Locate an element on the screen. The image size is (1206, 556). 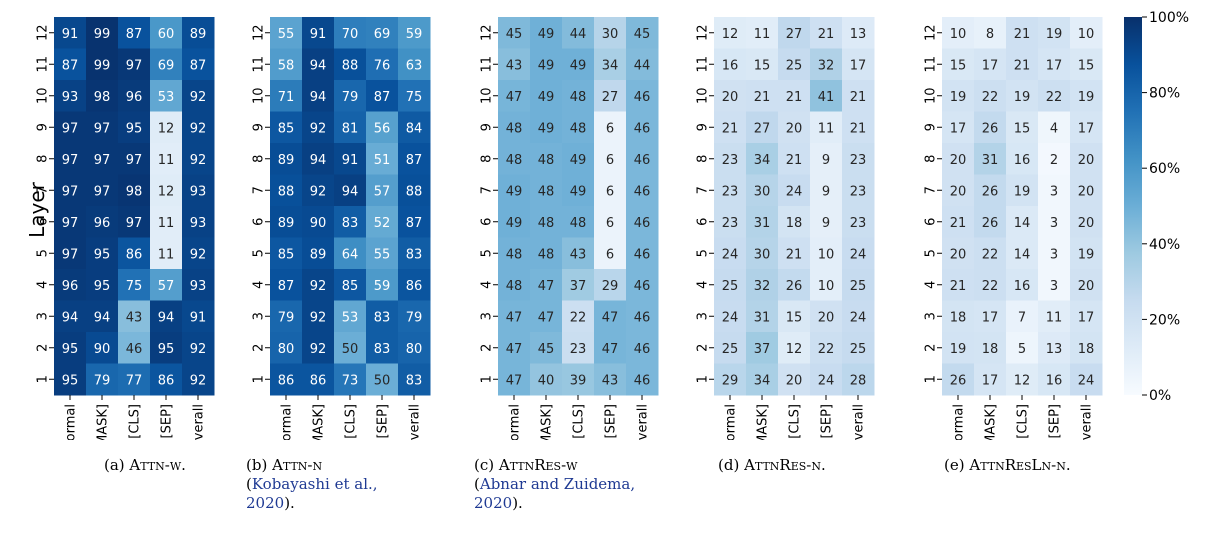
cell-value-label: 24 is located at coordinates (1086, 380).